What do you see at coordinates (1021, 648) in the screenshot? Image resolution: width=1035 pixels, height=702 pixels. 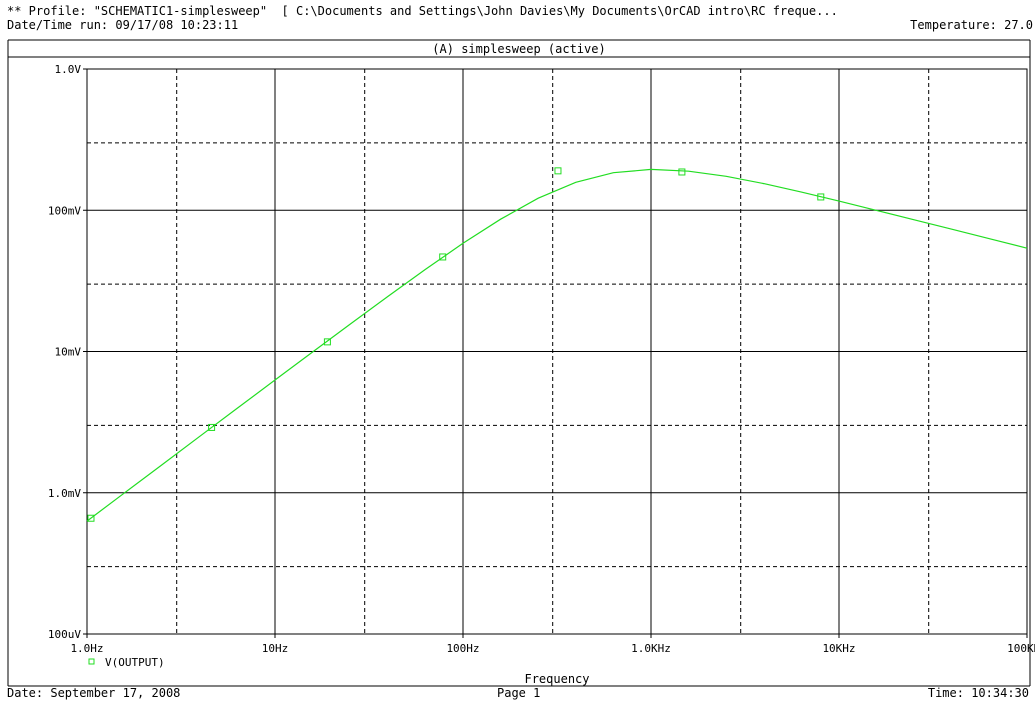 I see `x-tick-label: 100KHz` at bounding box center [1021, 648].